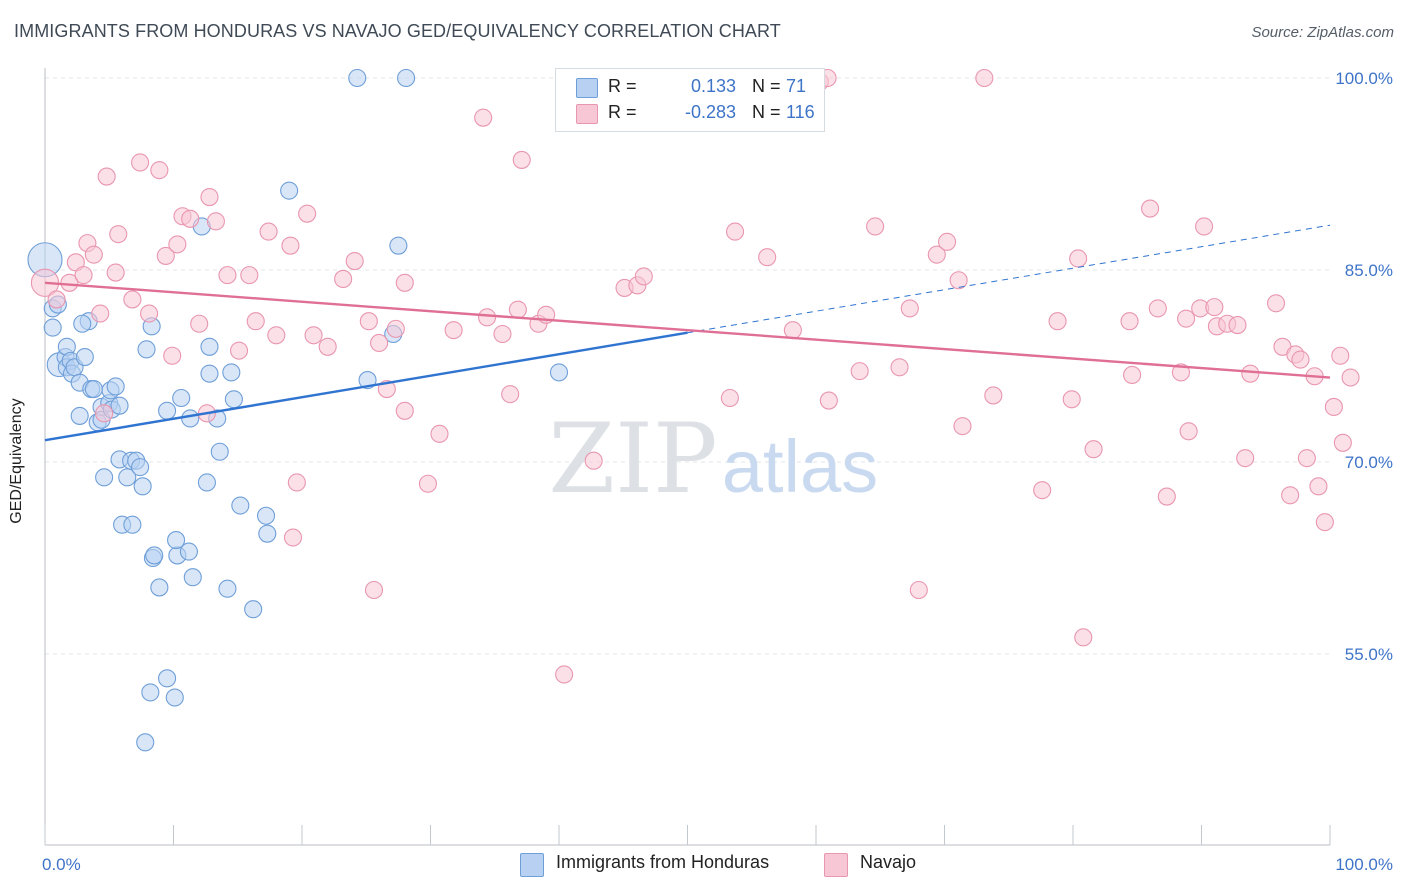  What do you see at coordinates (1364, 864) in the screenshot?
I see `x-tick-label: 100.0%` at bounding box center [1364, 864].